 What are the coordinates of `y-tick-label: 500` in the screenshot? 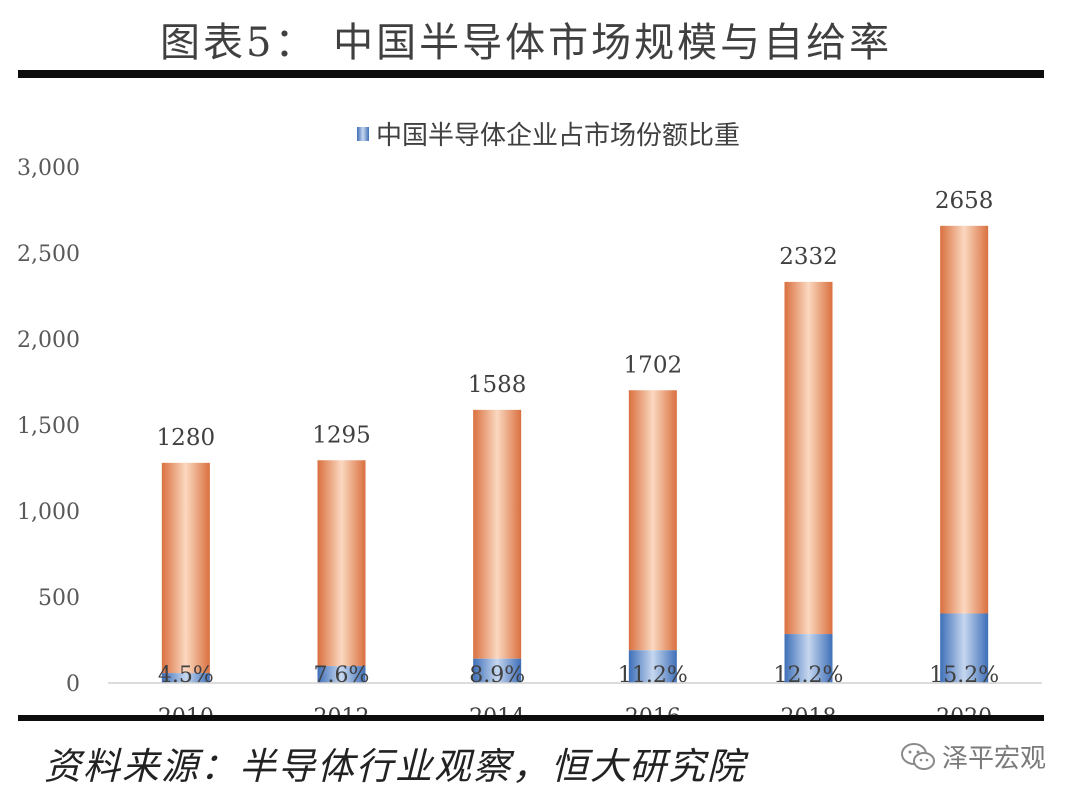 It's located at (59, 598).